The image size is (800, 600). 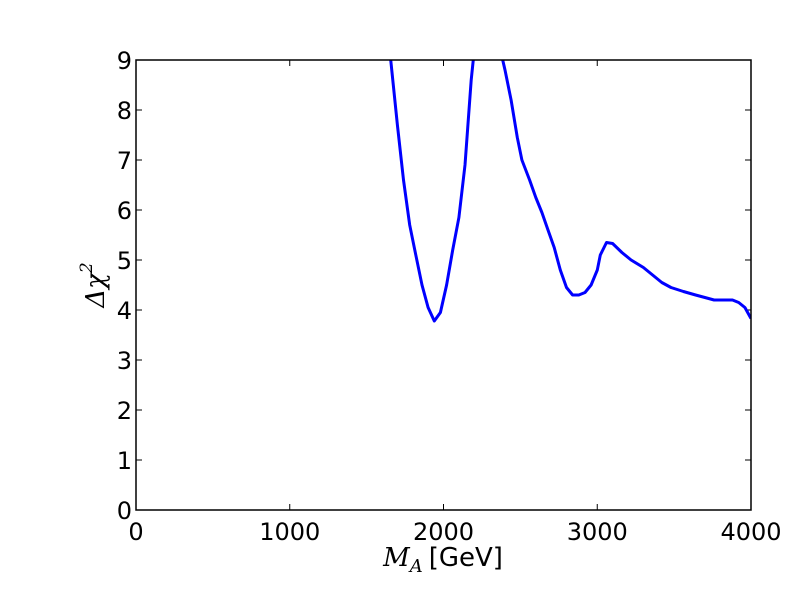 What do you see at coordinates (443, 532) in the screenshot?
I see `x-tick-label: 2000` at bounding box center [443, 532].